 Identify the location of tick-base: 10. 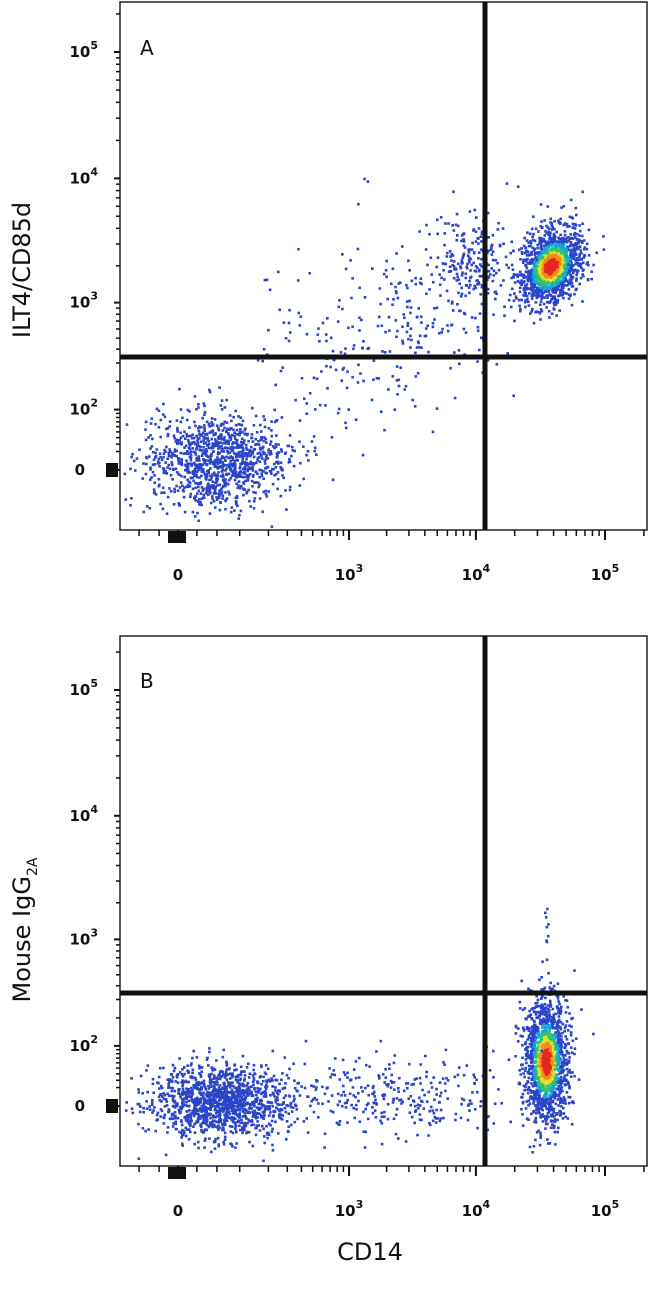
(79, 303).